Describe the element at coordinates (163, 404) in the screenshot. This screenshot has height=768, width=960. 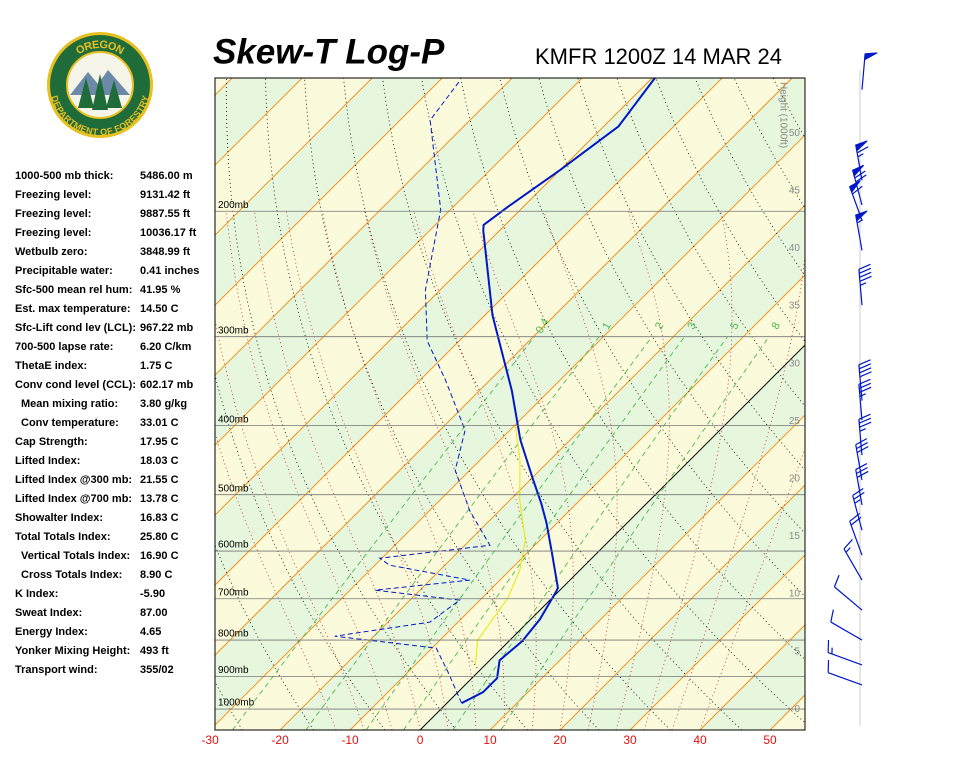
I see `index-value: 3.80 g/kg` at that location.